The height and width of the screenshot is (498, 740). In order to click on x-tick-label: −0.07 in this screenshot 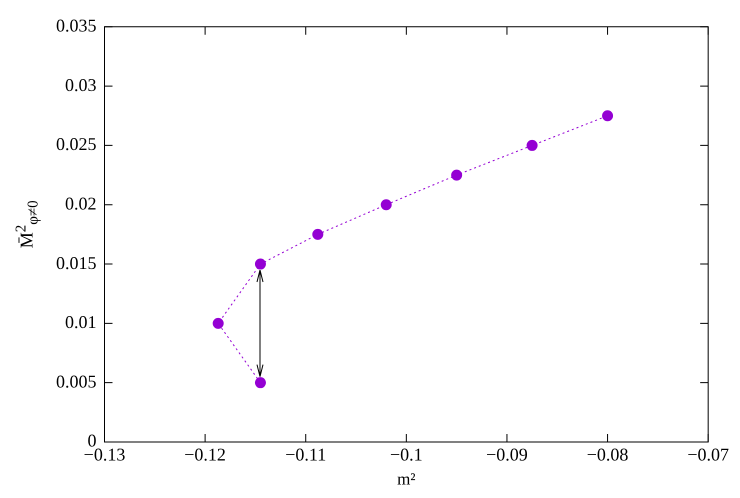, I will do `click(708, 454)`.